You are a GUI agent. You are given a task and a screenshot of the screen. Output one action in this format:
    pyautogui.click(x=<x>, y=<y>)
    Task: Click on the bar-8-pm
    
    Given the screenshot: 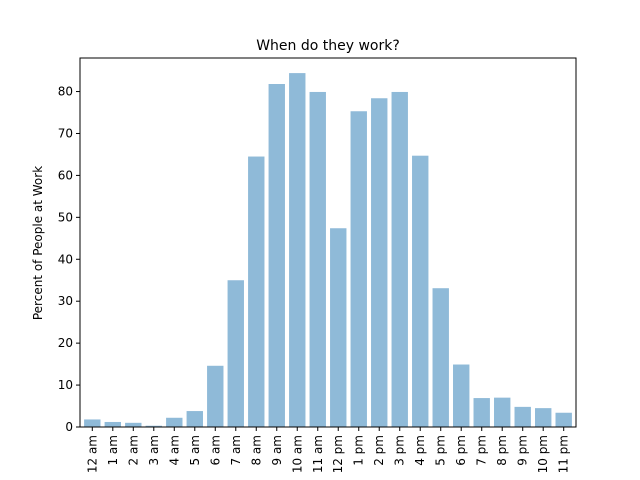 What is the action you would take?
    pyautogui.click(x=502, y=412)
    